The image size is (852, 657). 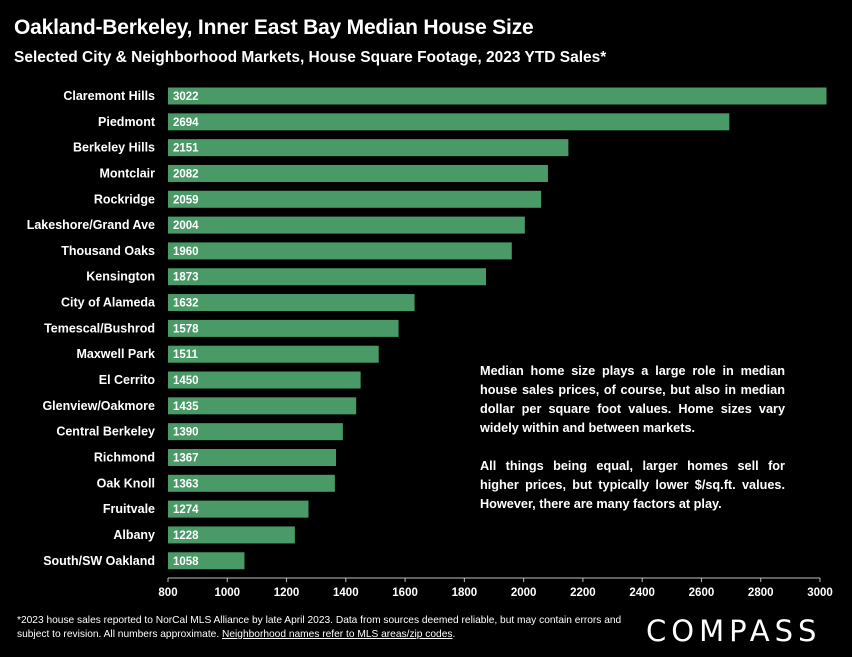 What do you see at coordinates (761, 593) in the screenshot?
I see `x-tick-label: 2800` at bounding box center [761, 593].